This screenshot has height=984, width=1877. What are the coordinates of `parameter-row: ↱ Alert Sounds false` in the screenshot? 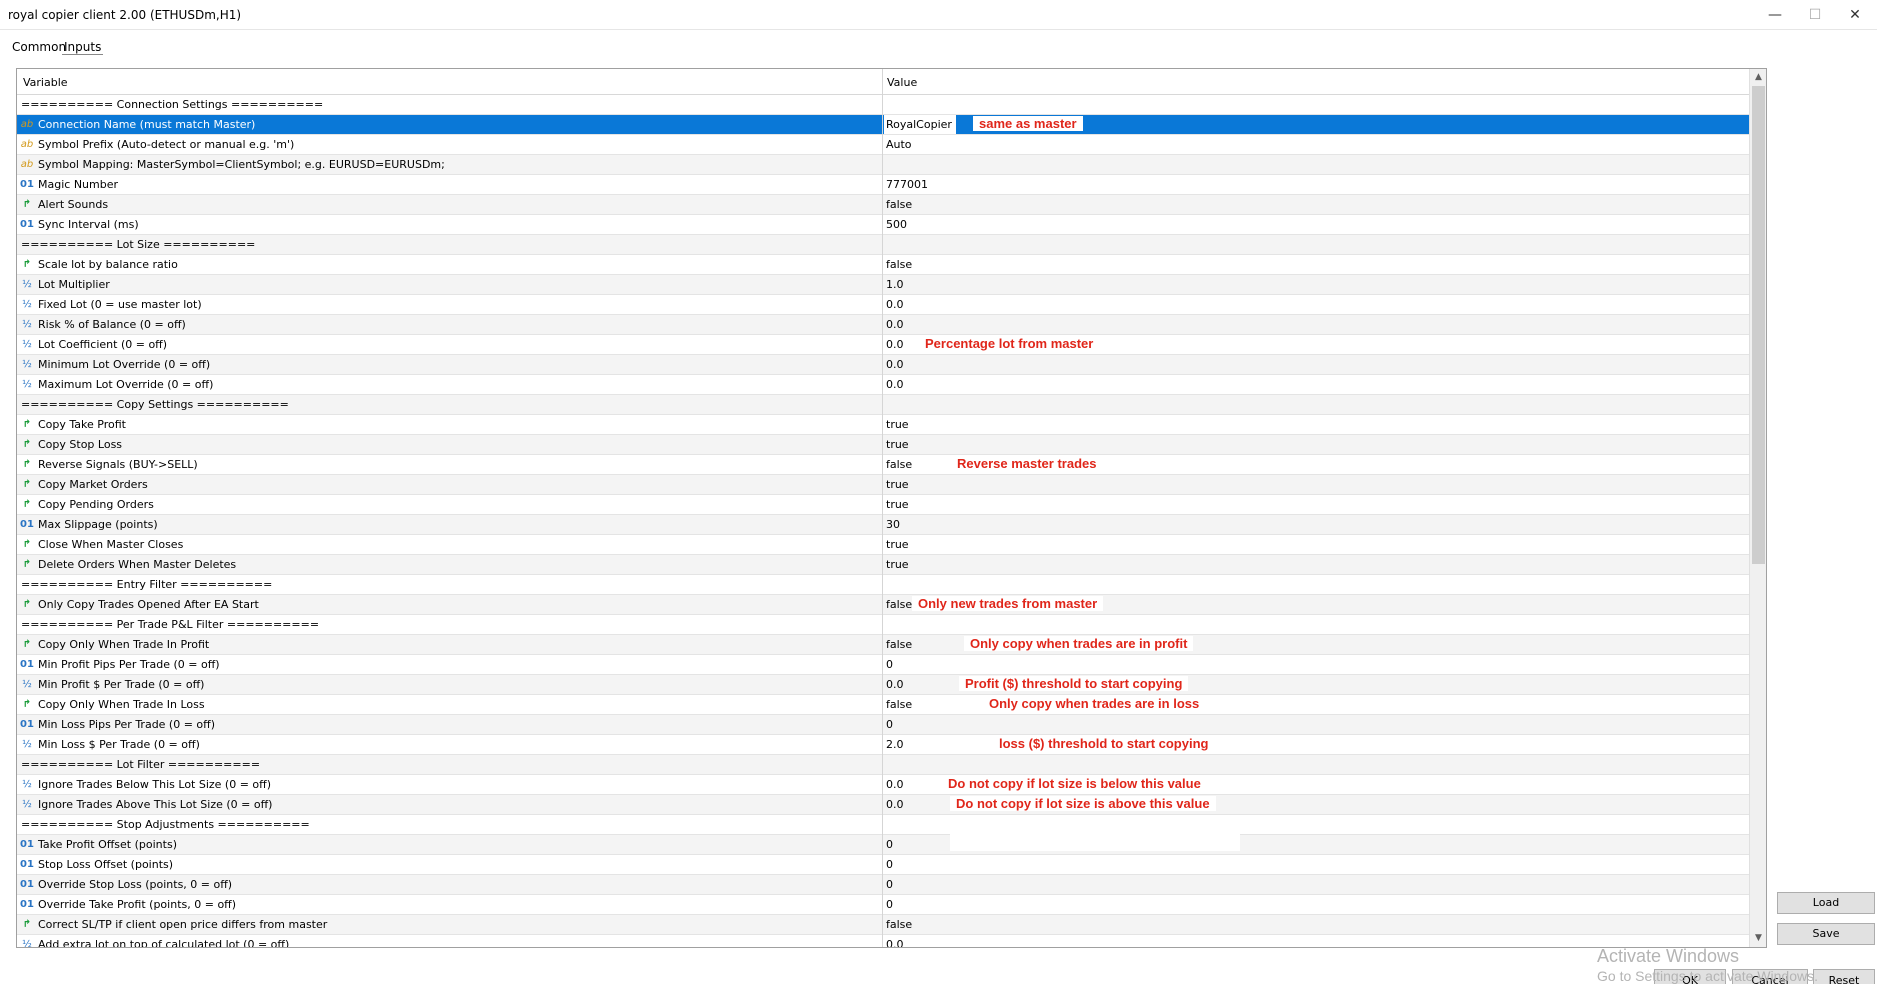 It's located at (883, 205).